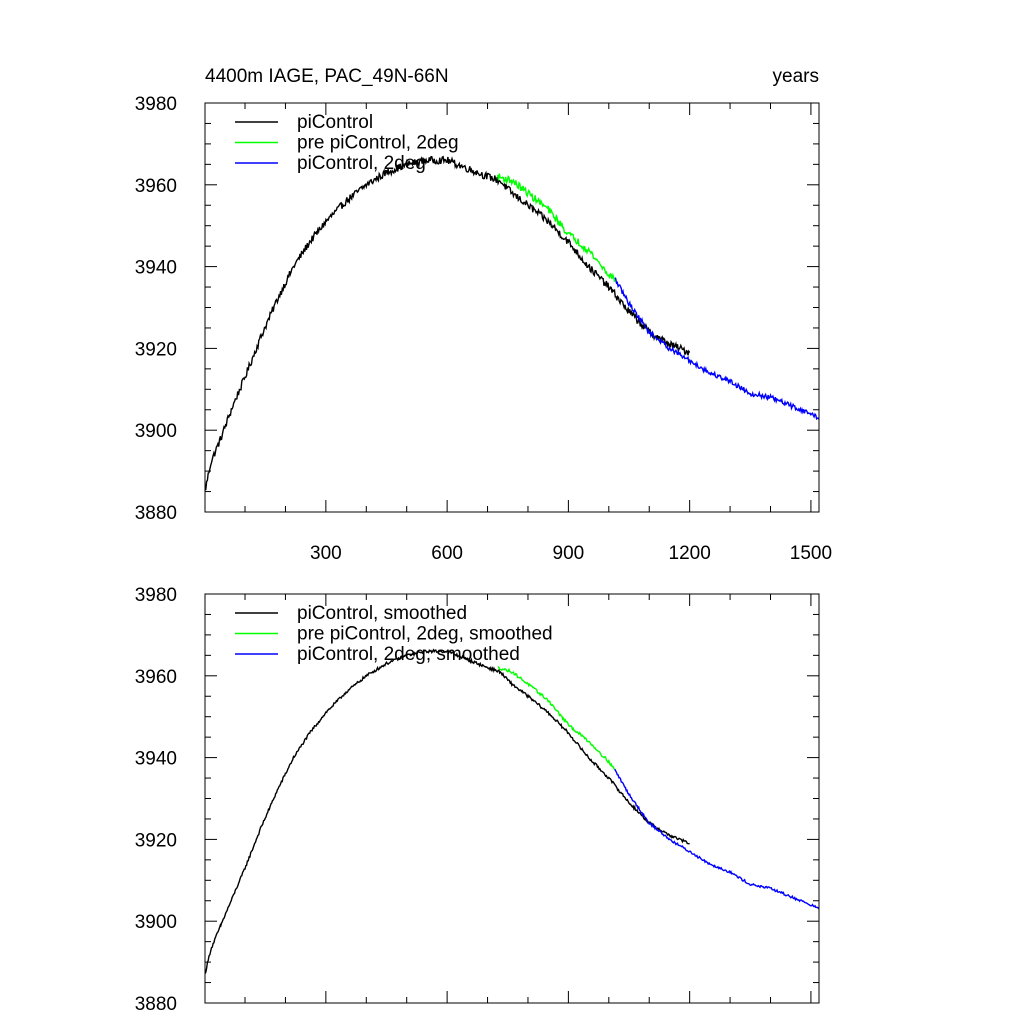  Describe the element at coordinates (425, 634) in the screenshot. I see `legend-label: pre piControl, 2deg, smoothed` at that location.